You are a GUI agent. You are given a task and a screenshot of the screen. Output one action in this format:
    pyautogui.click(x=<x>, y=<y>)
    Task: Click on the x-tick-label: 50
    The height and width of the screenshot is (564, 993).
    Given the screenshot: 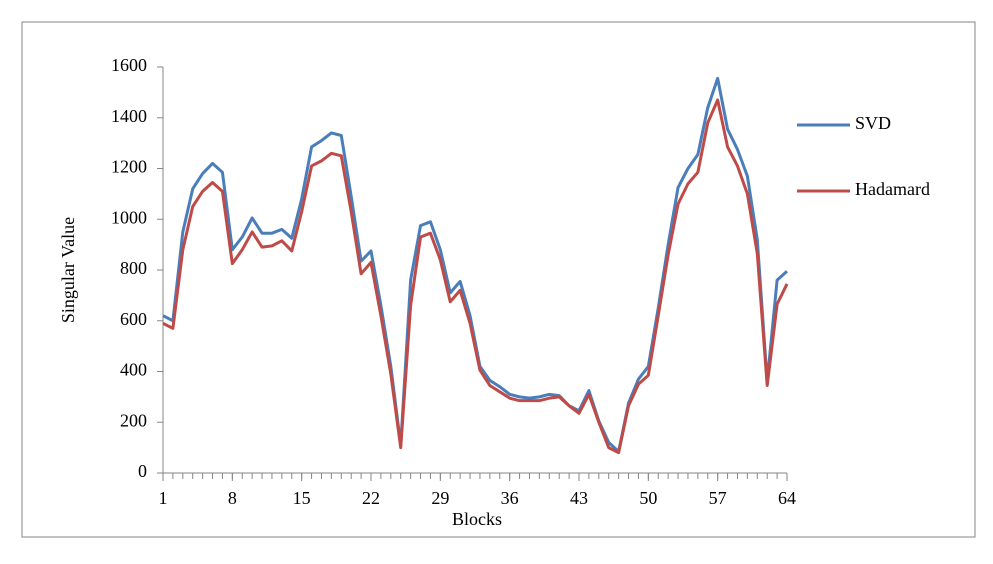 What is the action you would take?
    pyautogui.click(x=648, y=498)
    